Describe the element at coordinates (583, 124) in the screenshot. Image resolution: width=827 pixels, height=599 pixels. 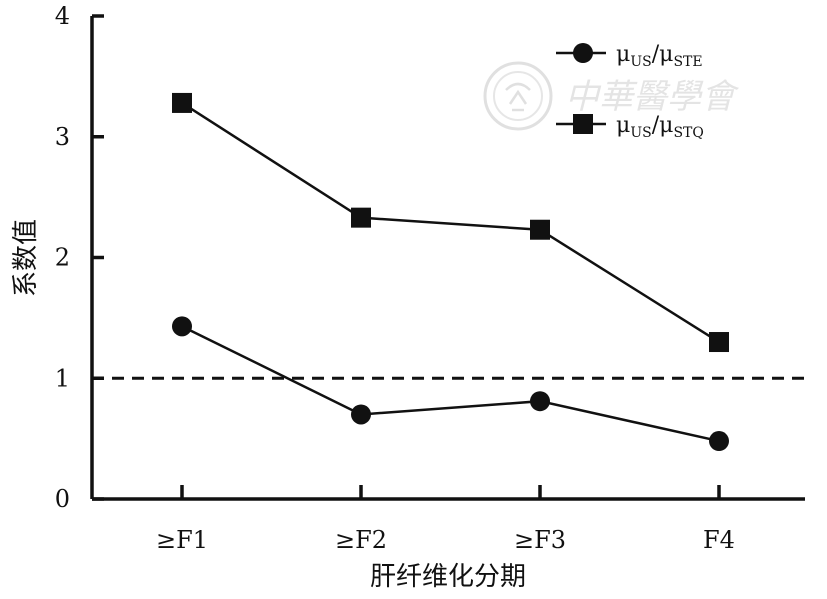
I see `legend-marker-square` at that location.